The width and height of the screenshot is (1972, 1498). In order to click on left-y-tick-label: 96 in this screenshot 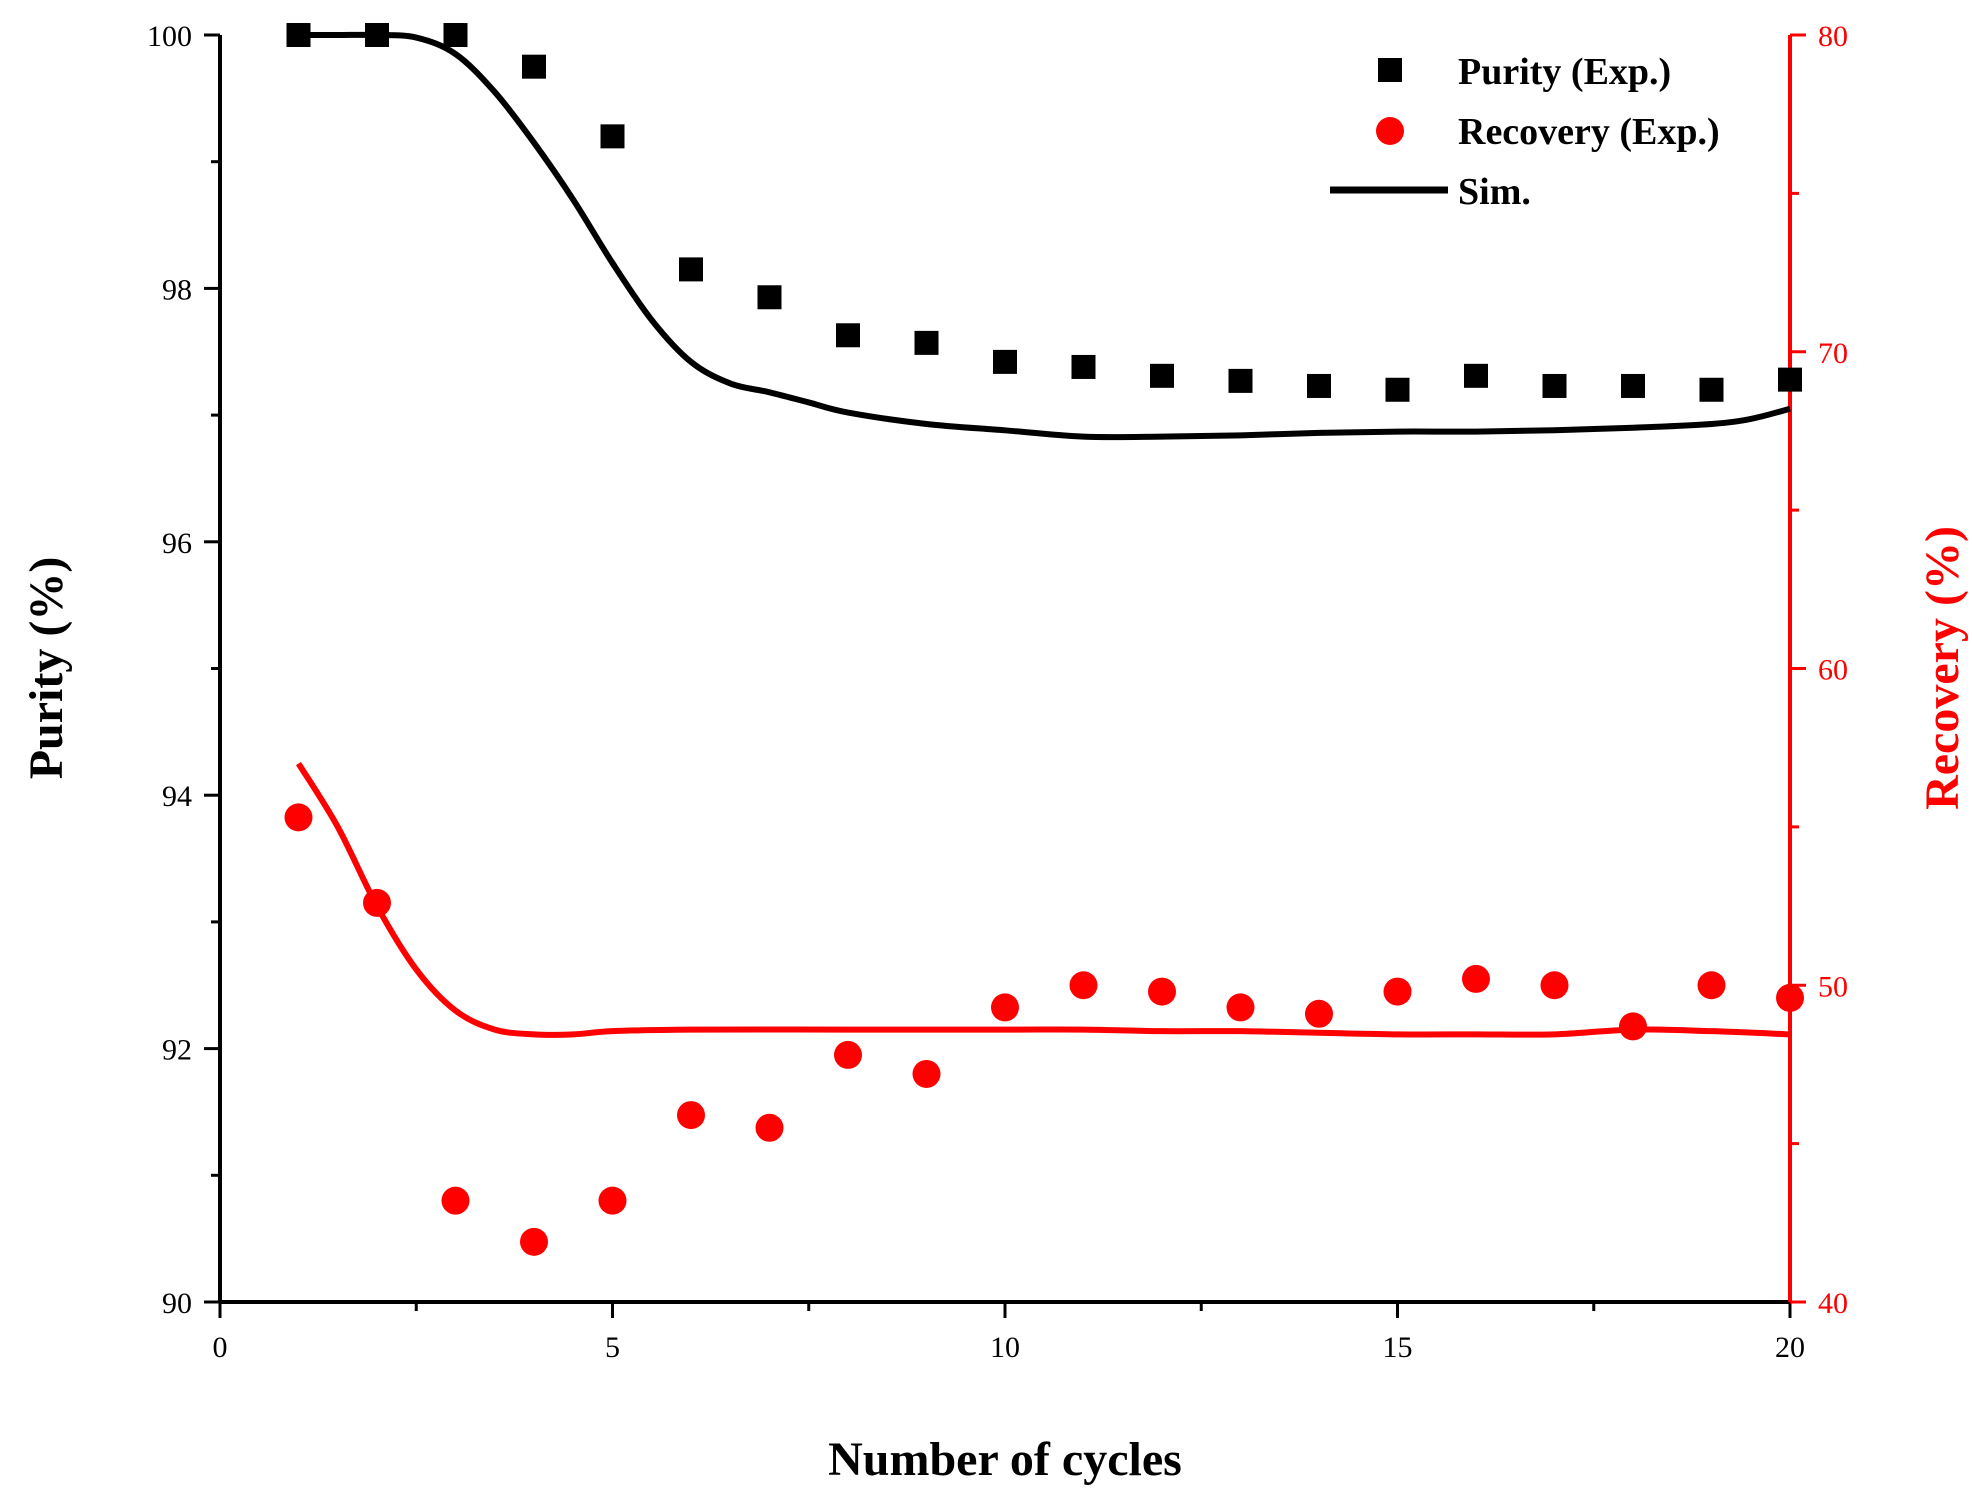, I will do `click(177, 543)`.